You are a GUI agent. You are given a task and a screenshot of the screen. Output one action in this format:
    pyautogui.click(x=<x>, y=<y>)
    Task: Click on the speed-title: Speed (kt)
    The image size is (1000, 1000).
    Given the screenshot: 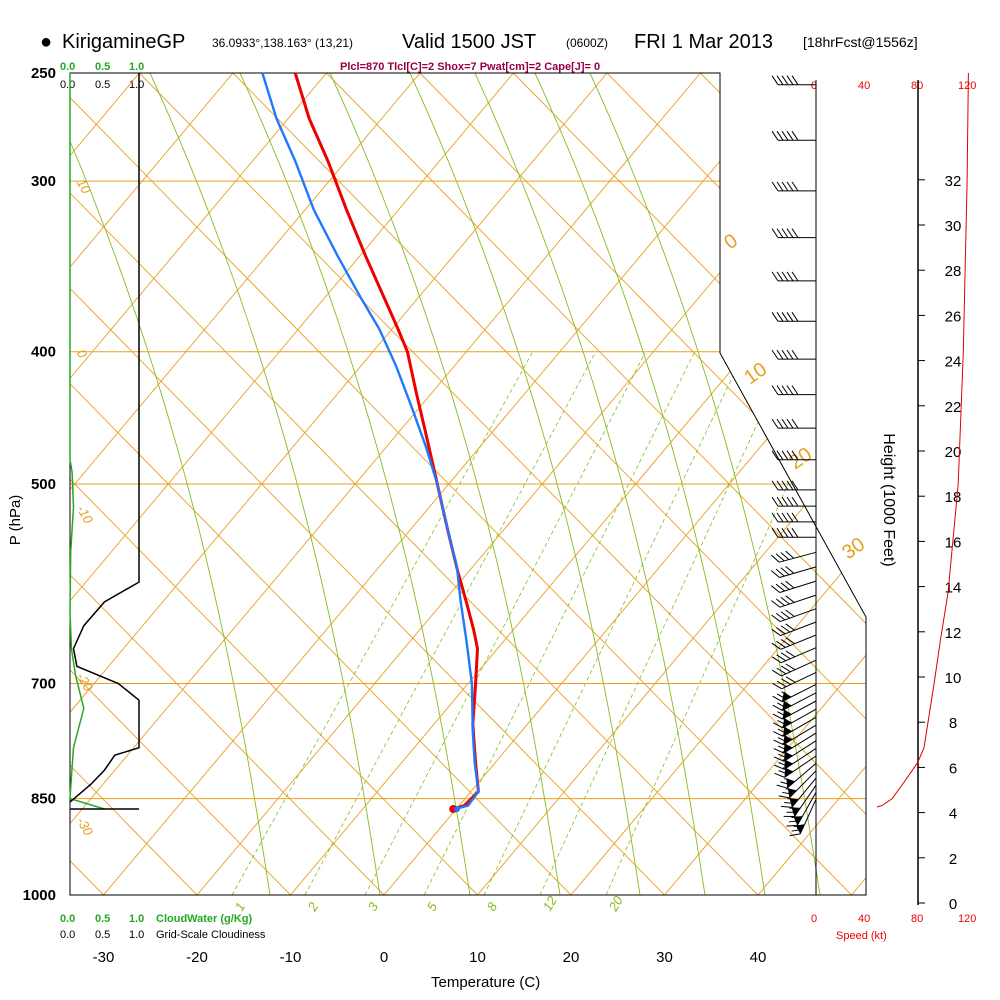 What is the action you would take?
    pyautogui.click(x=861, y=936)
    